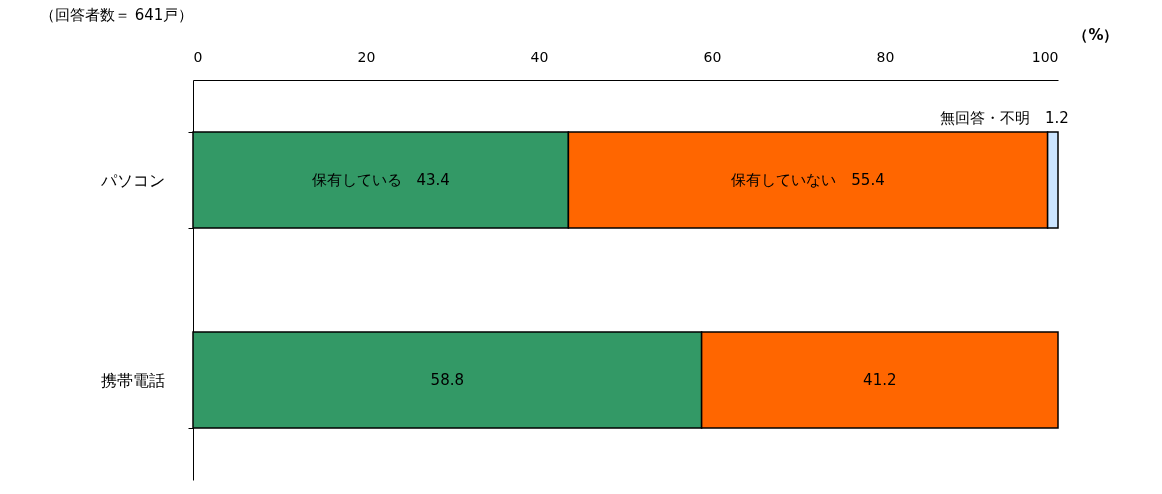  What do you see at coordinates (539, 56) in the screenshot?
I see `x-tick-label: 40` at bounding box center [539, 56].